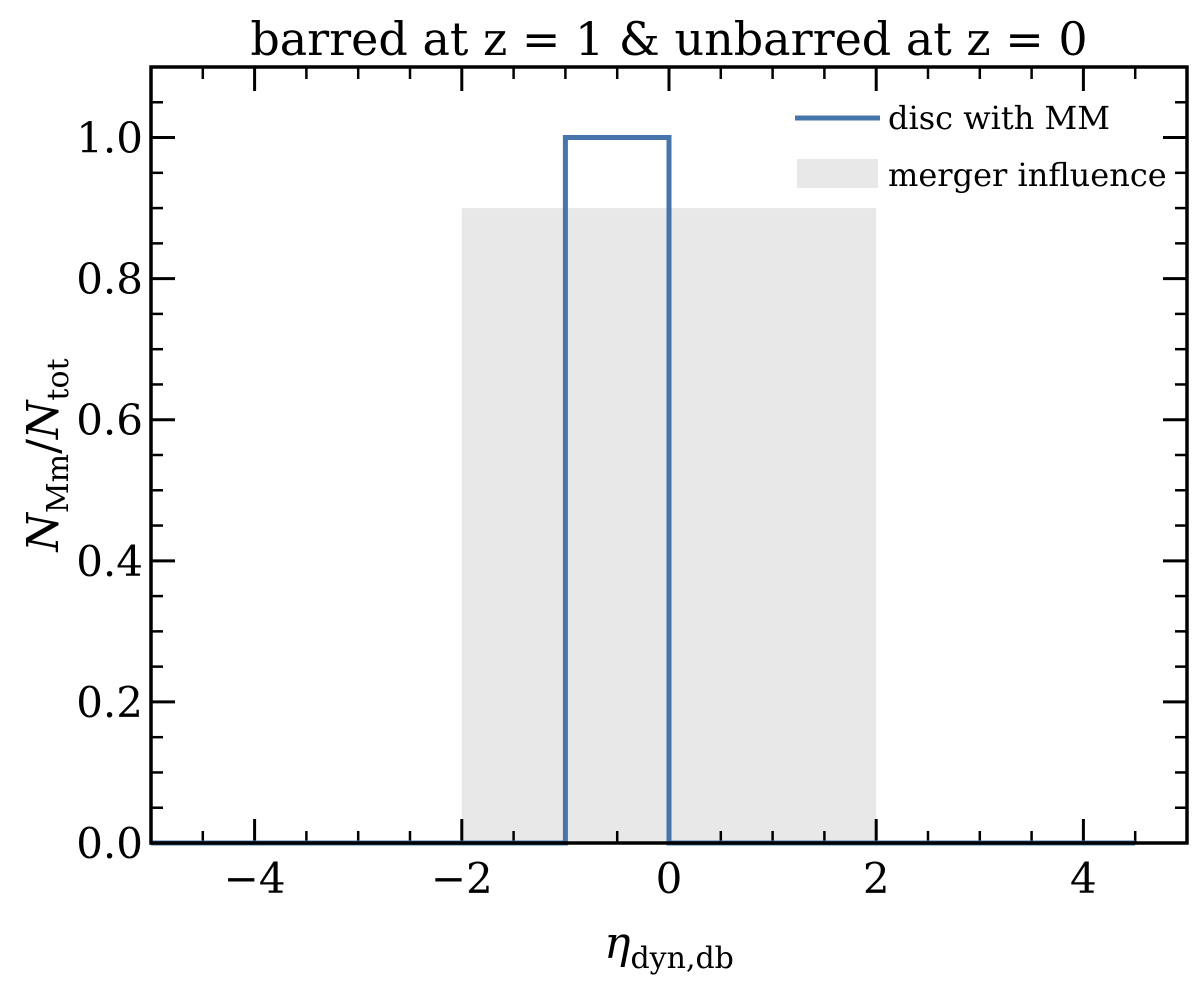 This screenshot has height=981, width=1200. I want to click on legend-label-disc-with-mm: disc with MM, so click(999, 118).